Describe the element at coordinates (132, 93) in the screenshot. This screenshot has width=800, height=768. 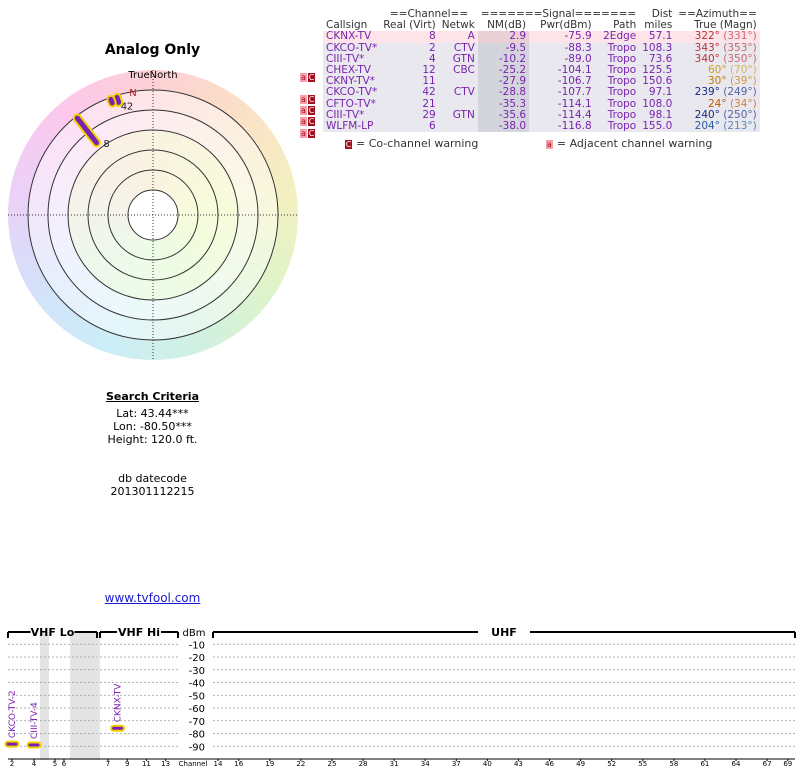
I see `north-mark: N` at that location.